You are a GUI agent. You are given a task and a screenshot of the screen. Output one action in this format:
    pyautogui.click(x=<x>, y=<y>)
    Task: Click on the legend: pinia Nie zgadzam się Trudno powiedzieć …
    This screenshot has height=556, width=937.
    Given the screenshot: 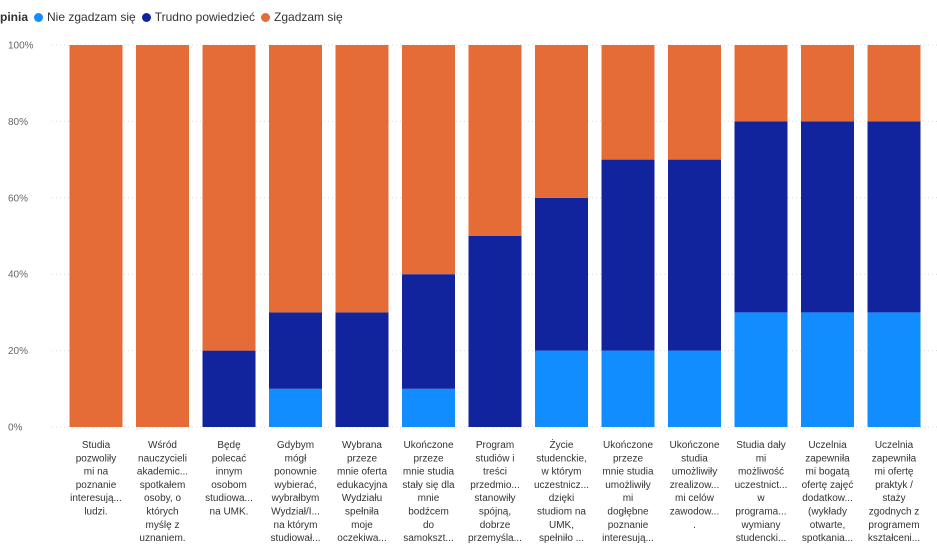 What is the action you would take?
    pyautogui.click(x=174, y=17)
    